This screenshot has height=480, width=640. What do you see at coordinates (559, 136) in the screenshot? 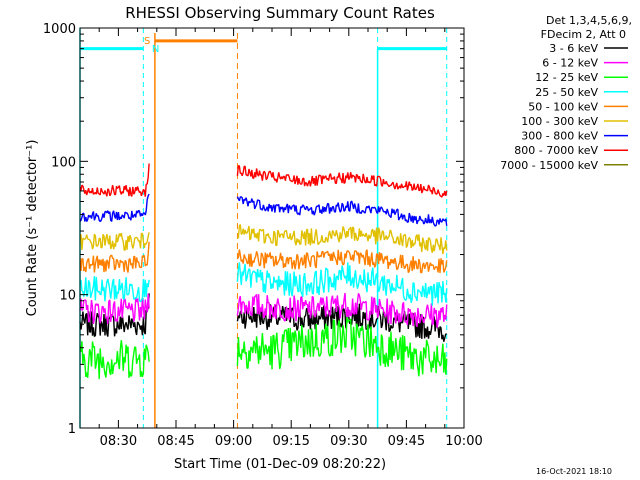
I see `legend-label: 300 - 800 keV` at bounding box center [559, 136].